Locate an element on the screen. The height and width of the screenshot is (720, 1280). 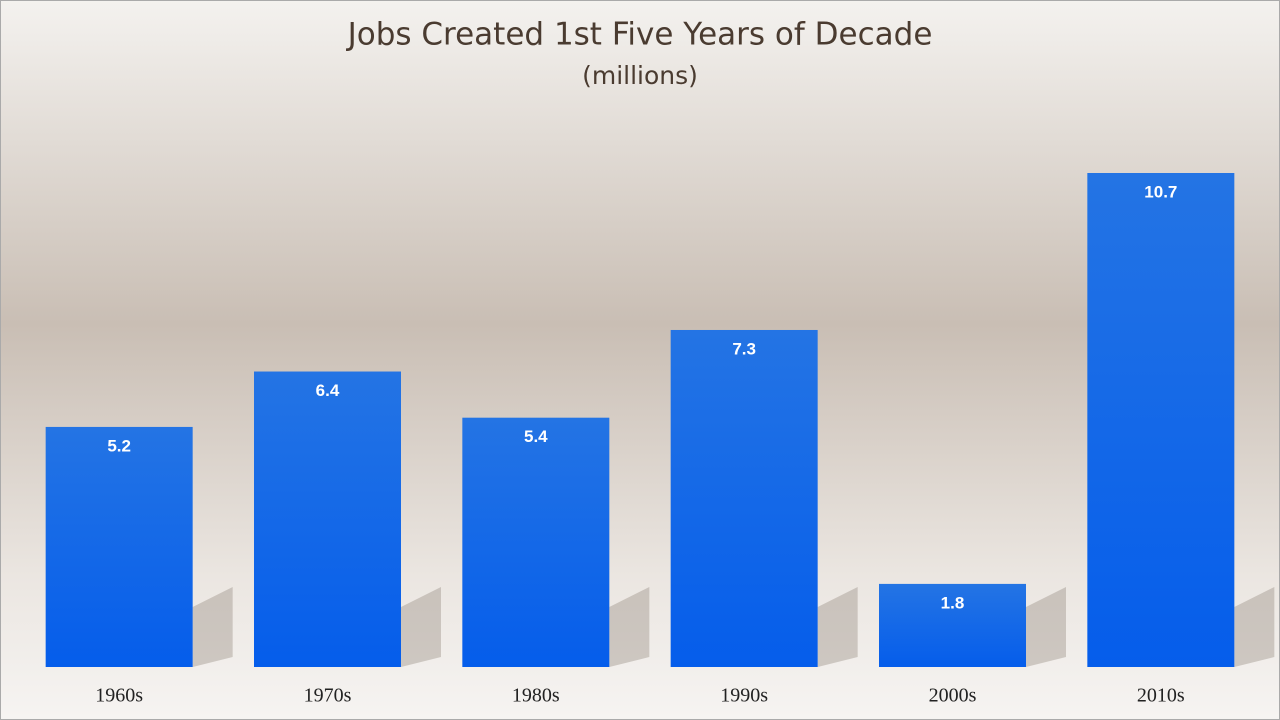
value-label: 7.3 is located at coordinates (744, 348).